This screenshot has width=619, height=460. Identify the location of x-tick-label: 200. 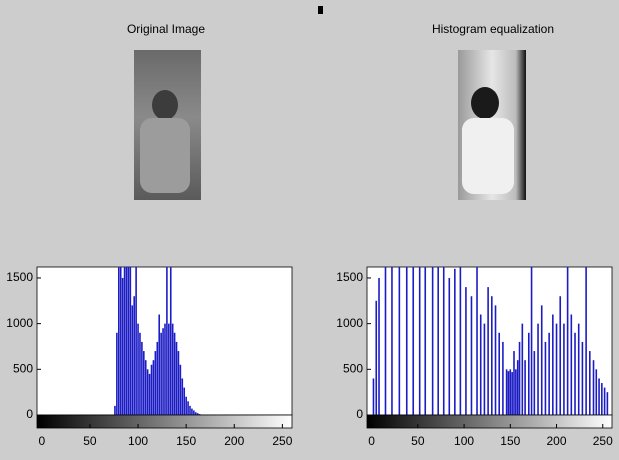
(234, 441).